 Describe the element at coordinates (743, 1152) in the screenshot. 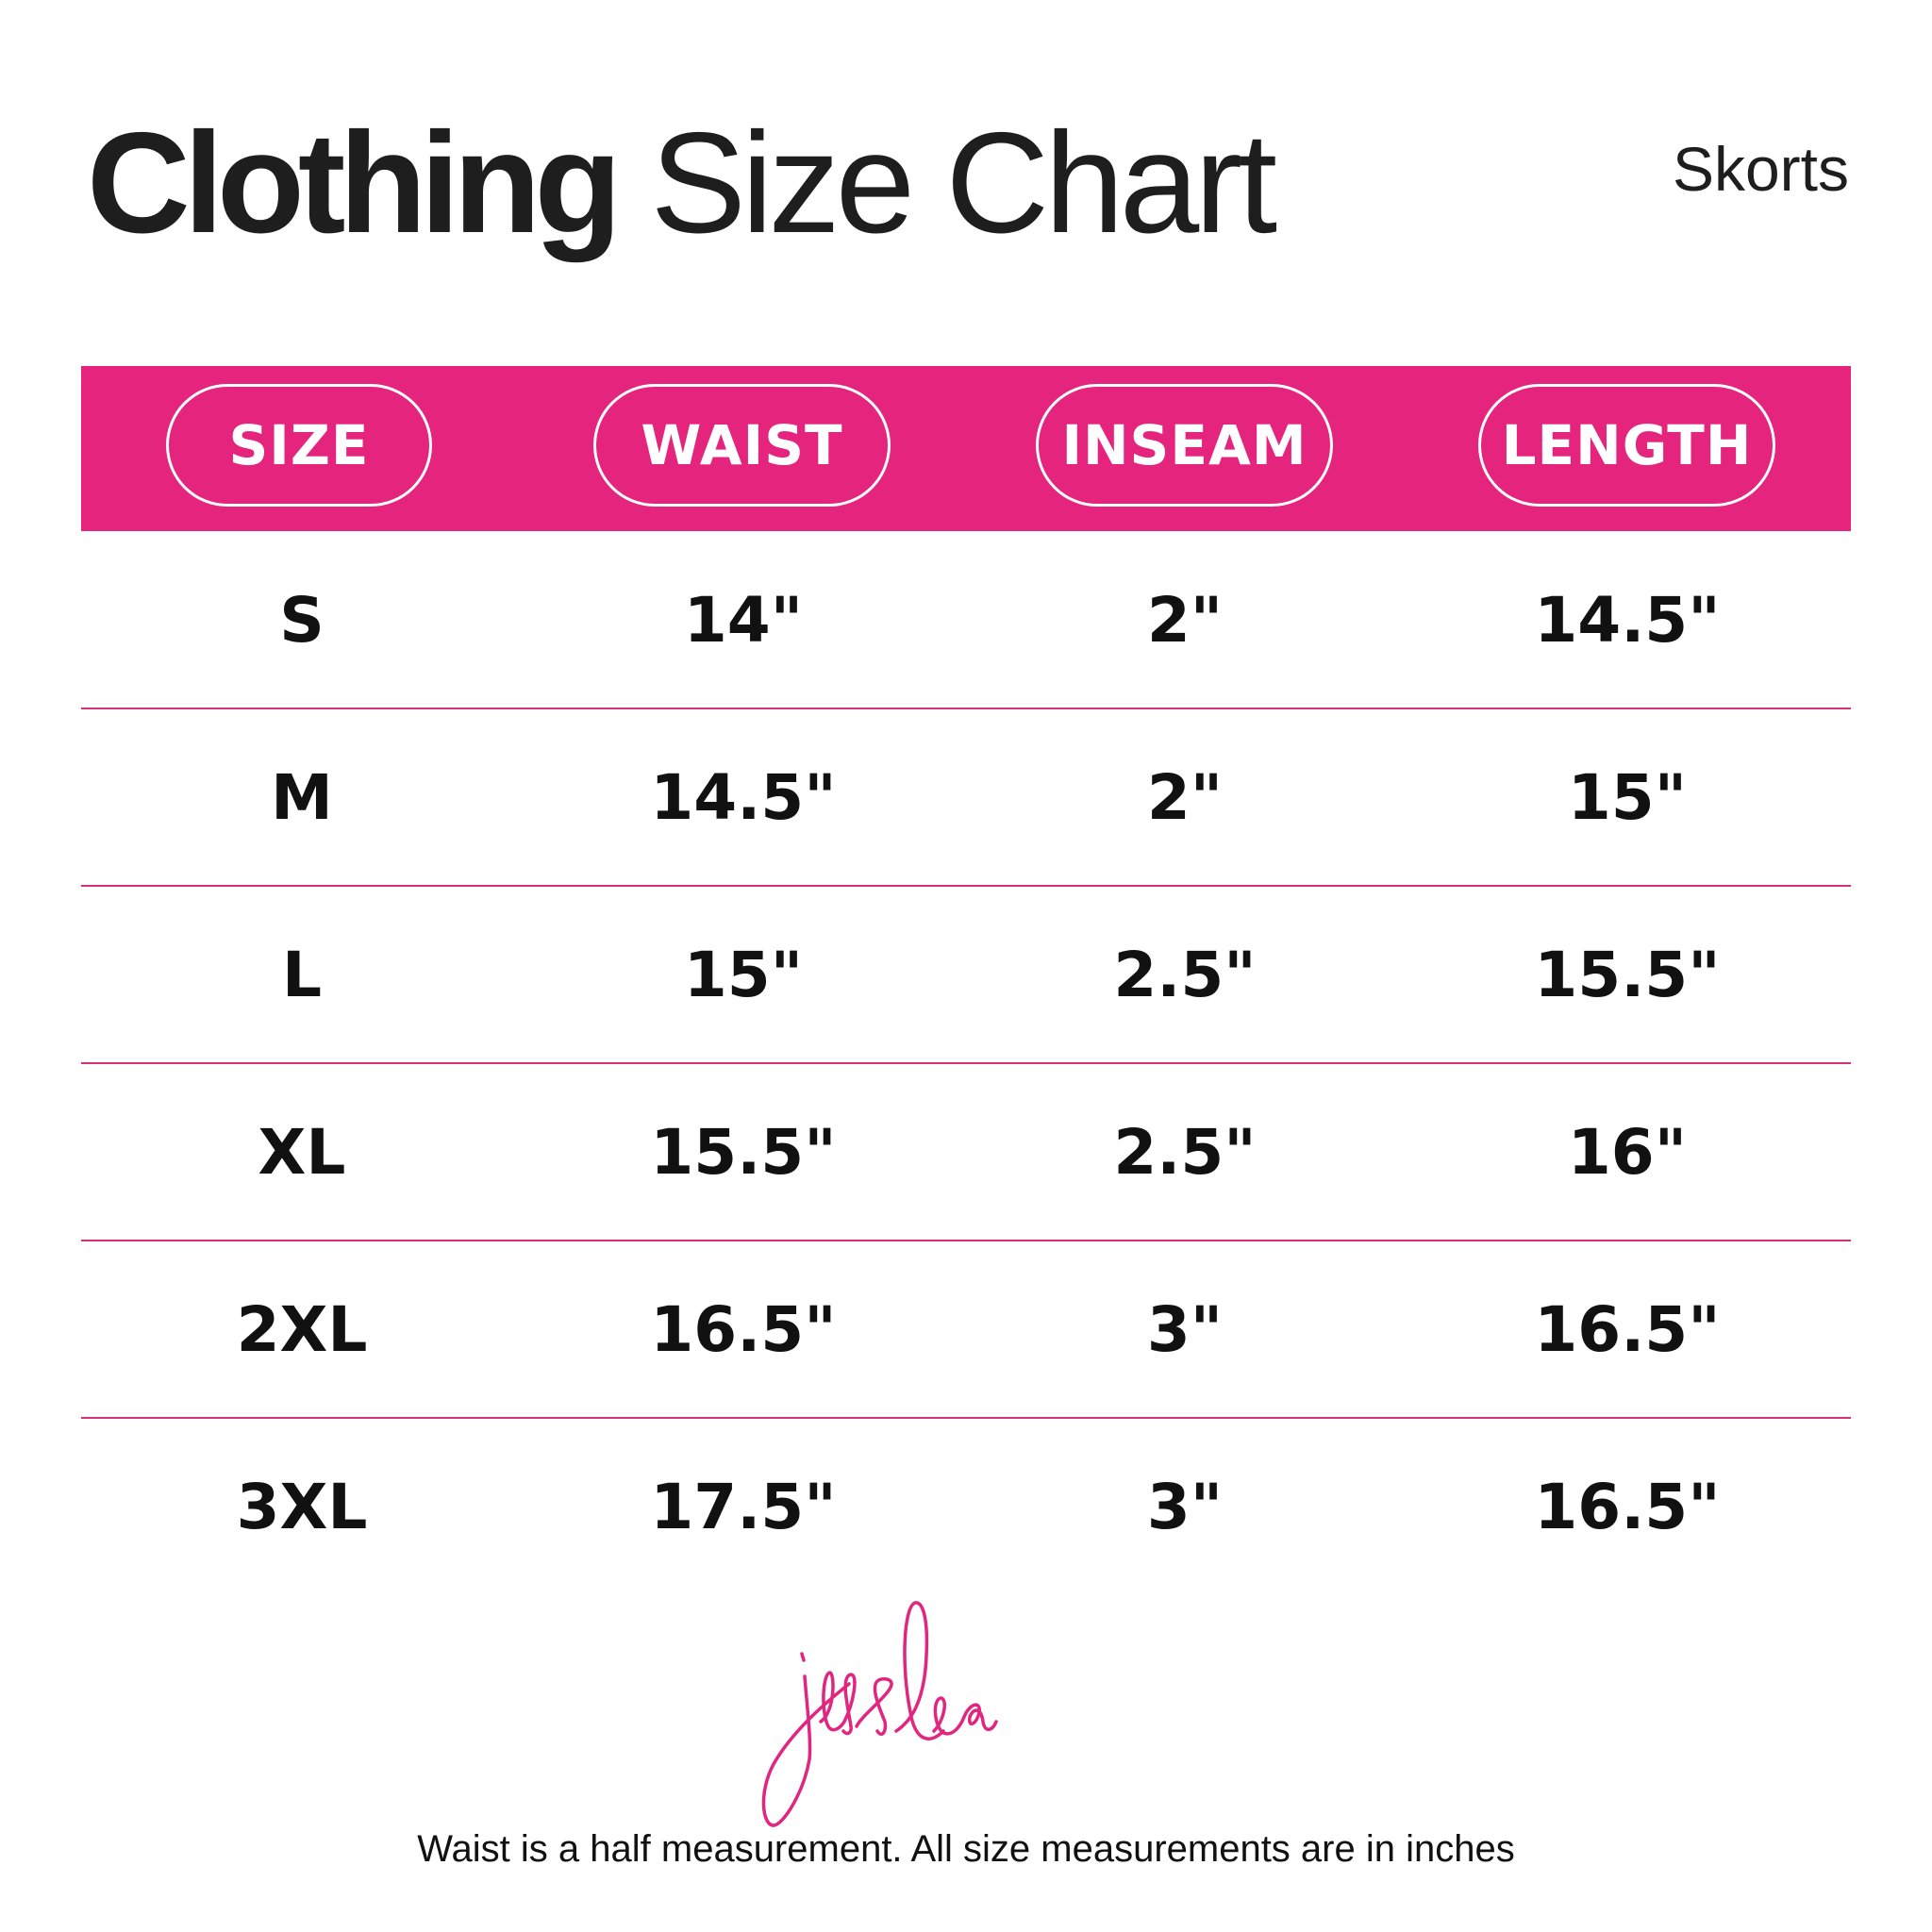

I see `cell-waist: 15.5"` at that location.